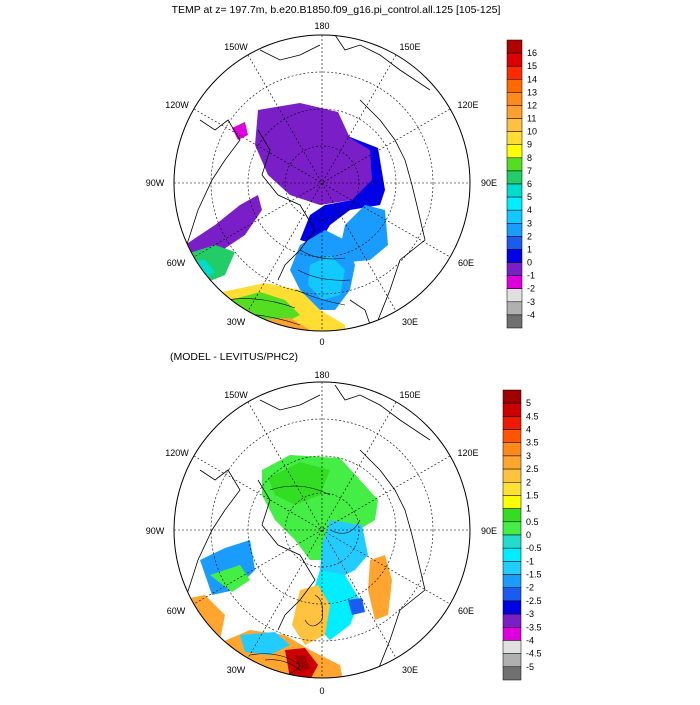 The image size is (700, 705). Describe the element at coordinates (321, 342) in the screenshot. I see `top-lon-0: 0` at that location.